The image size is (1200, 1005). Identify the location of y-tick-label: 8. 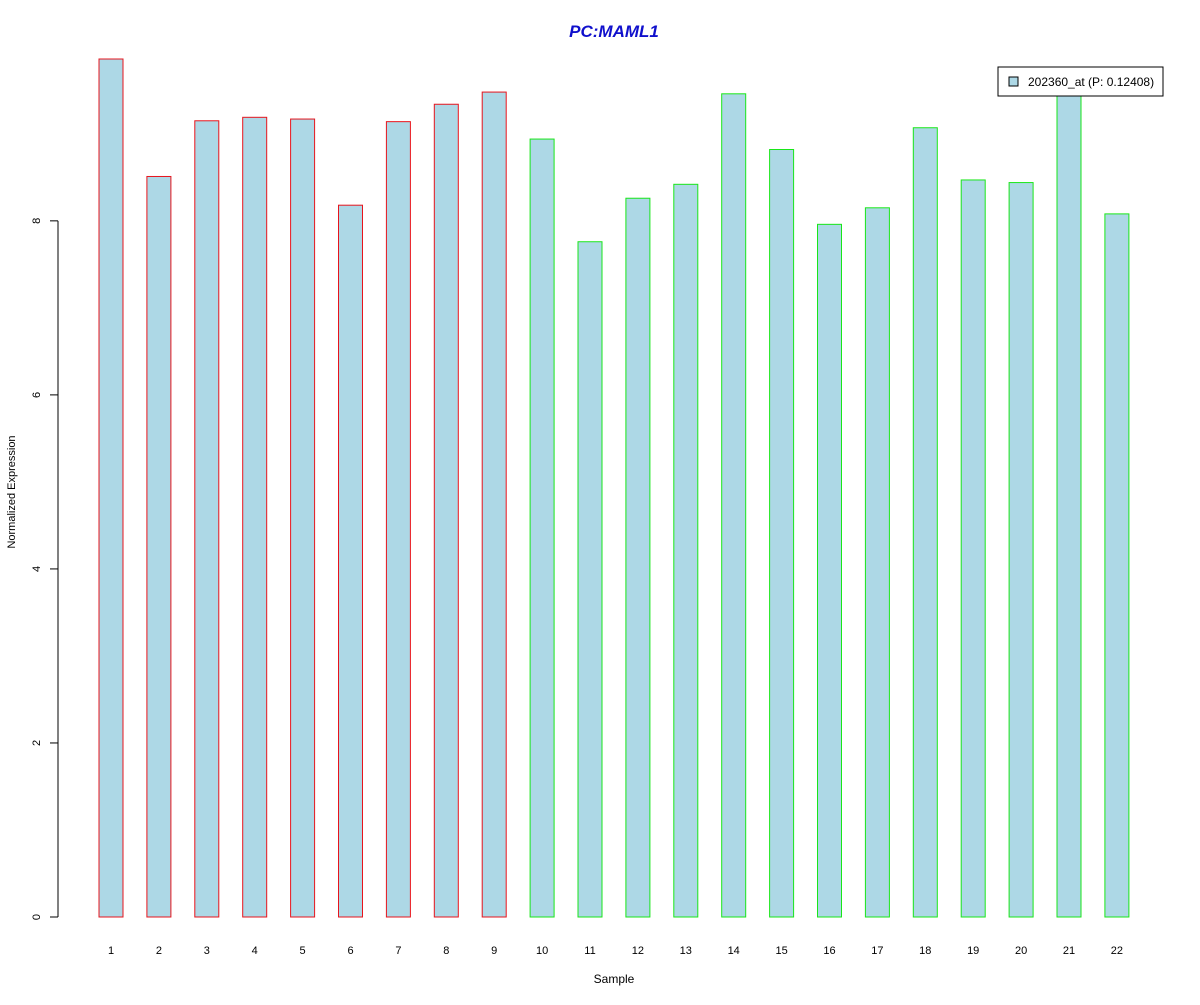
(37, 221).